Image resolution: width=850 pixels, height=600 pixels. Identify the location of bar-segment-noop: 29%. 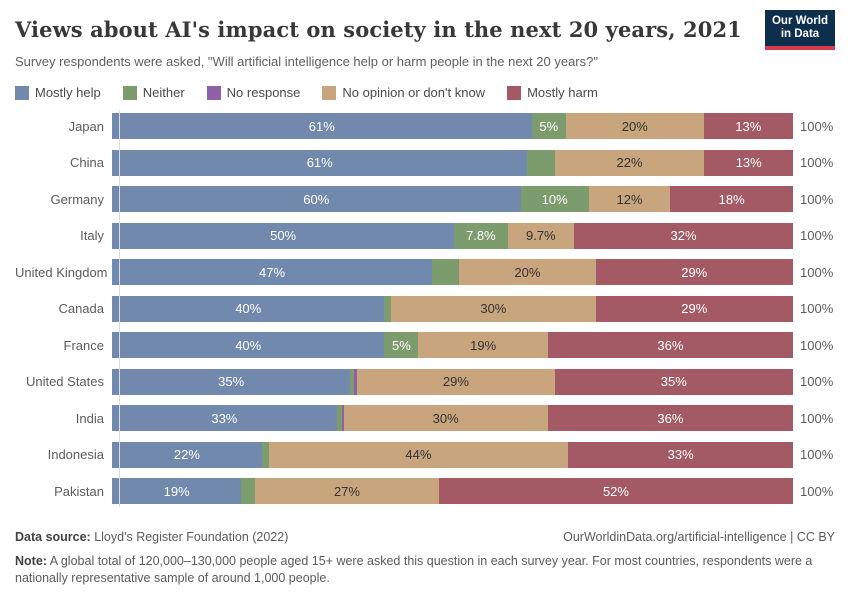
(456, 381).